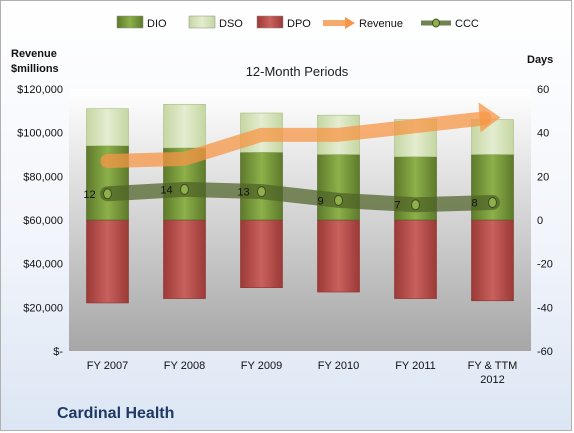  I want to click on revenue-arrowhead, so click(489, 117).